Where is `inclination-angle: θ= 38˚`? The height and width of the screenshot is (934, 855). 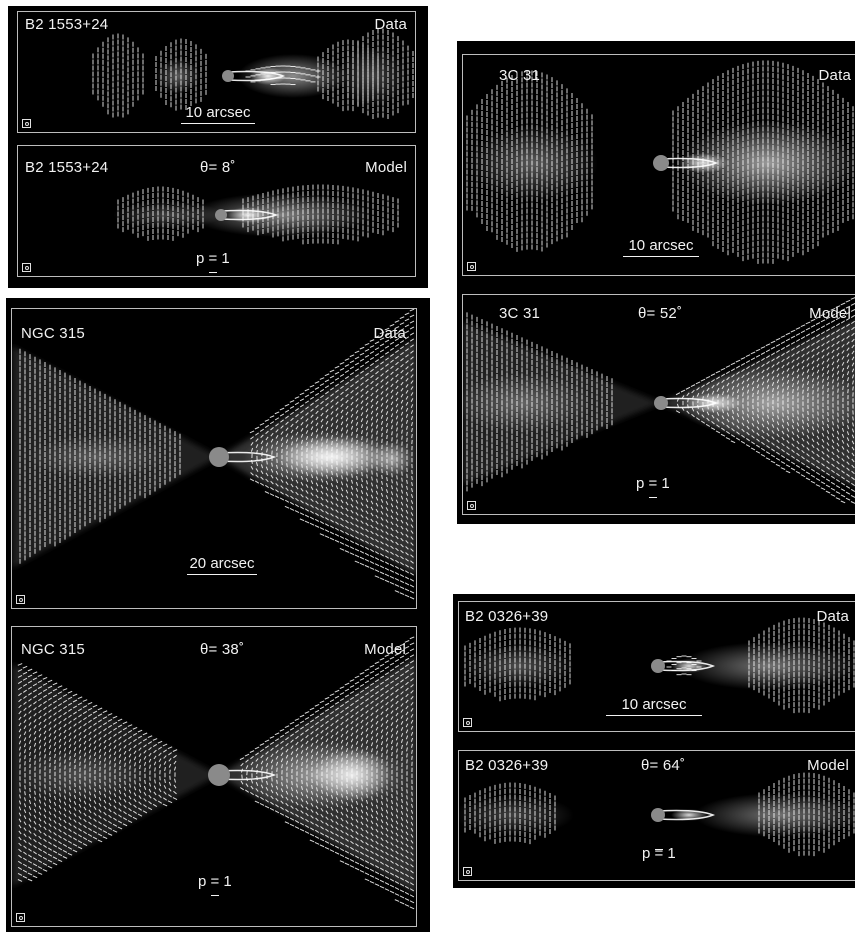 inclination-angle: θ= 38˚ is located at coordinates (222, 649).